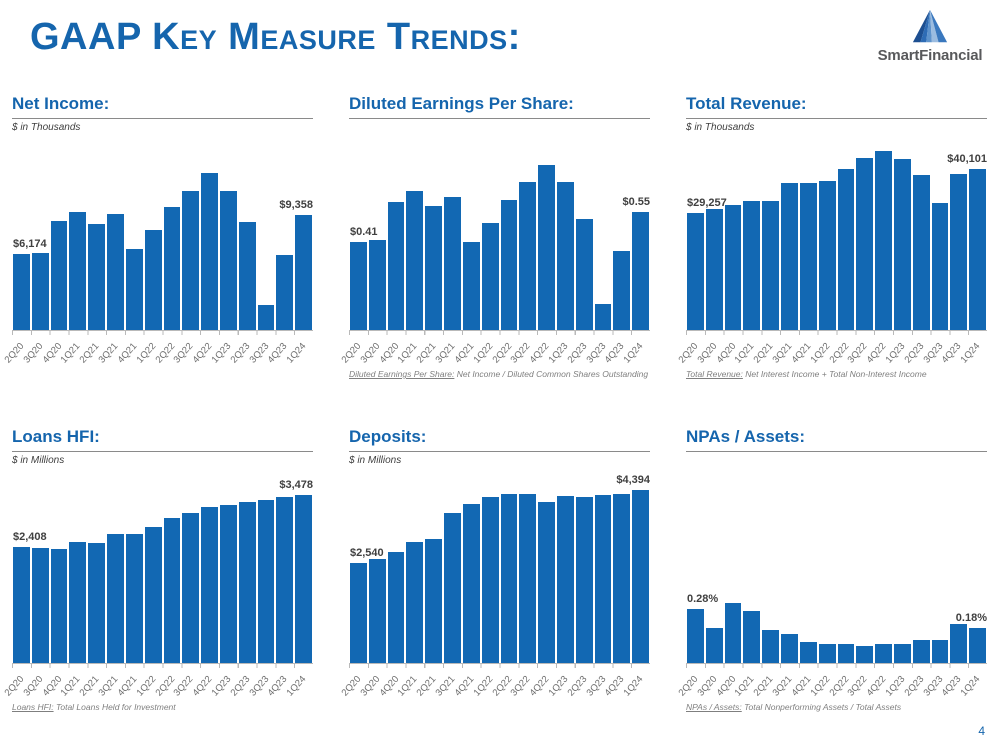 This screenshot has height=750, width=999. What do you see at coordinates (367, 553) in the screenshot?
I see `first-value-label: $2,540` at bounding box center [367, 553].